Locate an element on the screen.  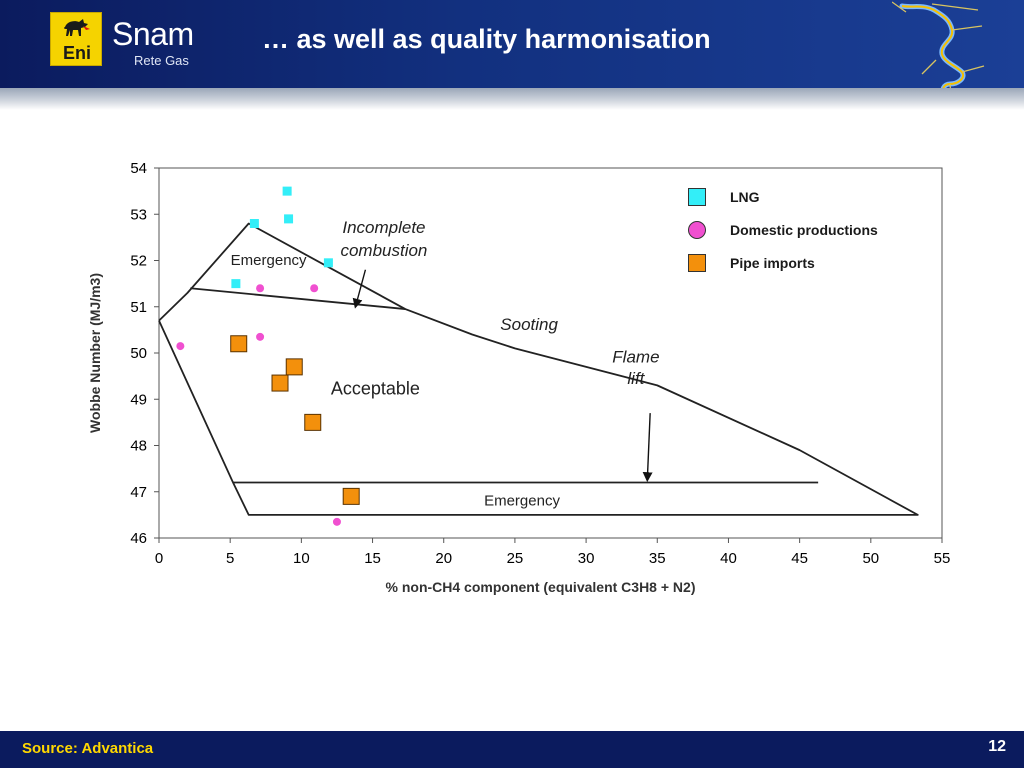
y-tick-label: 51 is located at coordinates (138, 307).